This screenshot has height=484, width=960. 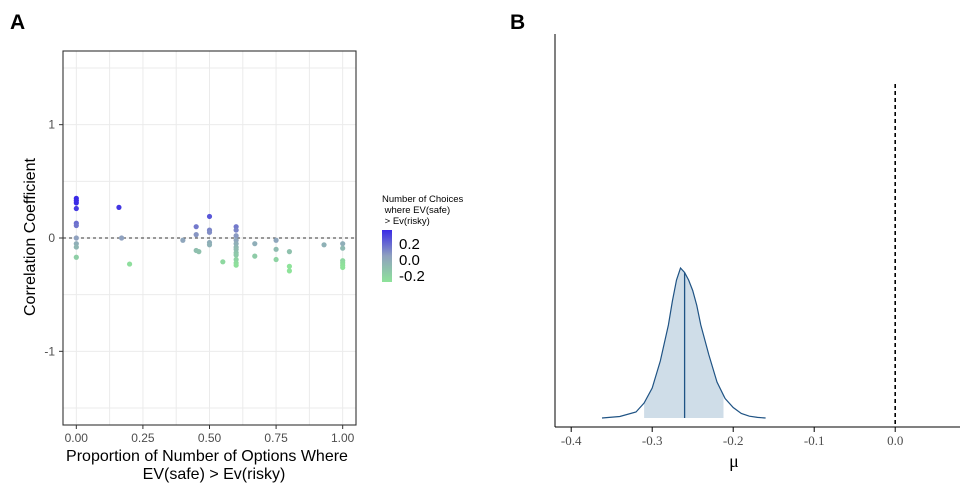 I want to click on scatter-points, so click(x=209, y=234).